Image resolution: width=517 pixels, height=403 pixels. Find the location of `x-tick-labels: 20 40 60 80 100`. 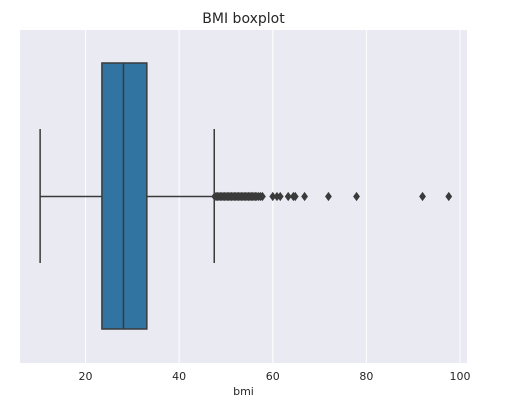

x-tick-labels: 20 40 60 80 100 is located at coordinates (275, 376).